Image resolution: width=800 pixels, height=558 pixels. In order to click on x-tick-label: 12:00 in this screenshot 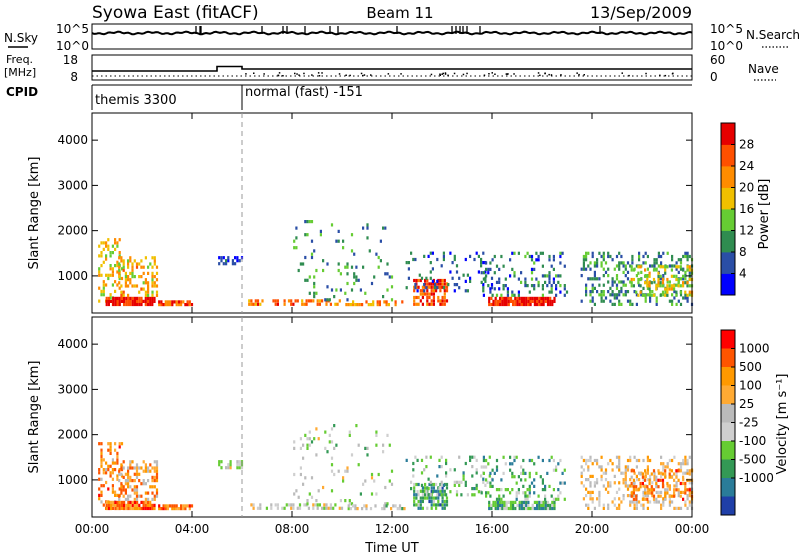, I will do `click(392, 529)`.